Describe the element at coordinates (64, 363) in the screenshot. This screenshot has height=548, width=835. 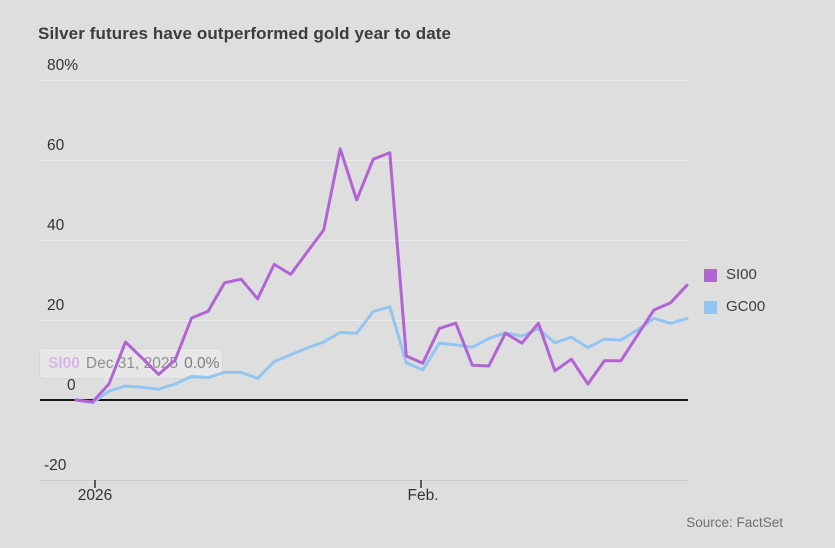
I see `tooltip-series: SI00` at that location.